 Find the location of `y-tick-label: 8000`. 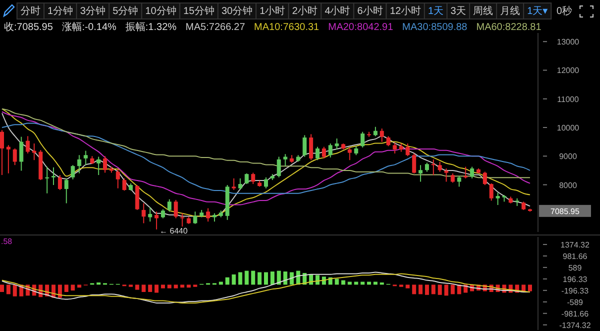

y-tick-label: 8000 is located at coordinates (568, 185).